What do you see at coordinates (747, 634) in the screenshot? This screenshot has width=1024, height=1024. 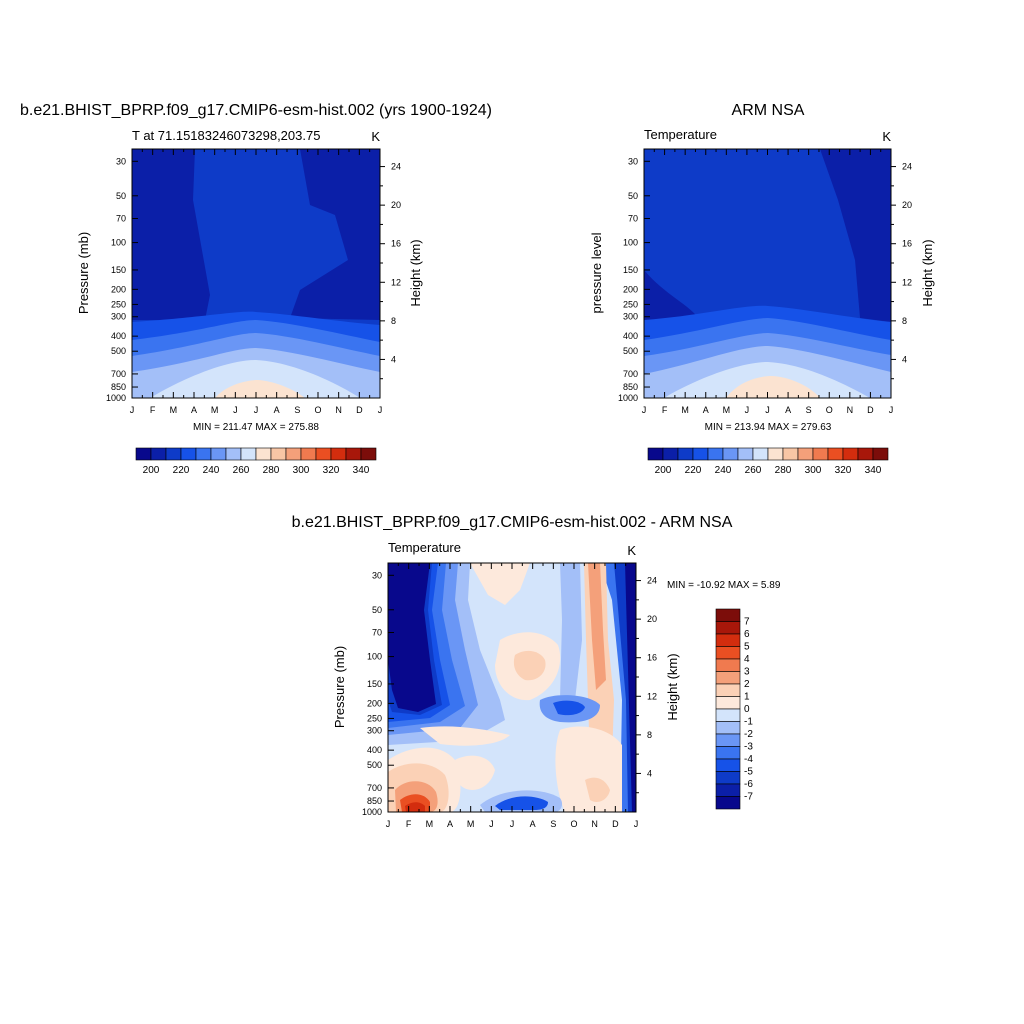 I see `colorbar-label: 6` at bounding box center [747, 634].